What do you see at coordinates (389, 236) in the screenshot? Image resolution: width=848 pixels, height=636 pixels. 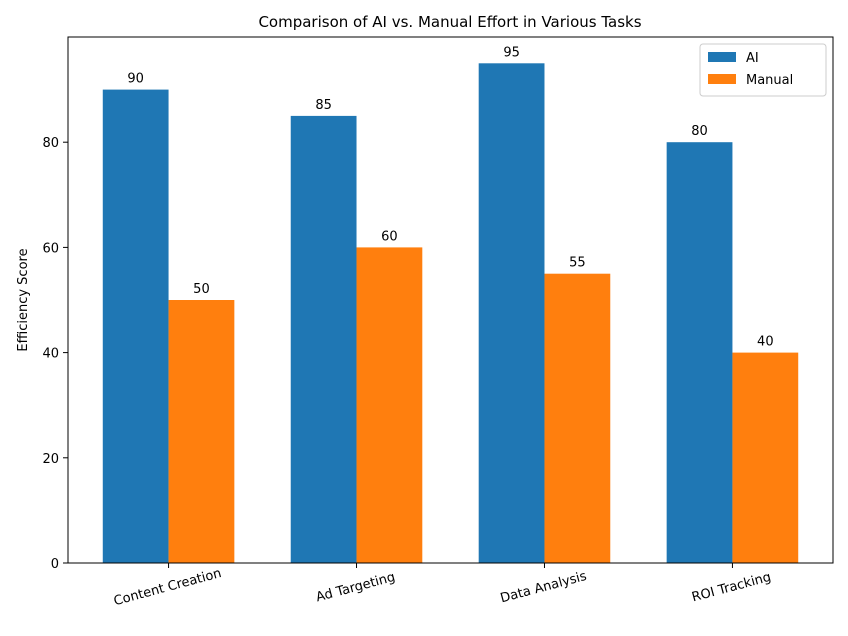 I see `data-label: 60` at bounding box center [389, 236].